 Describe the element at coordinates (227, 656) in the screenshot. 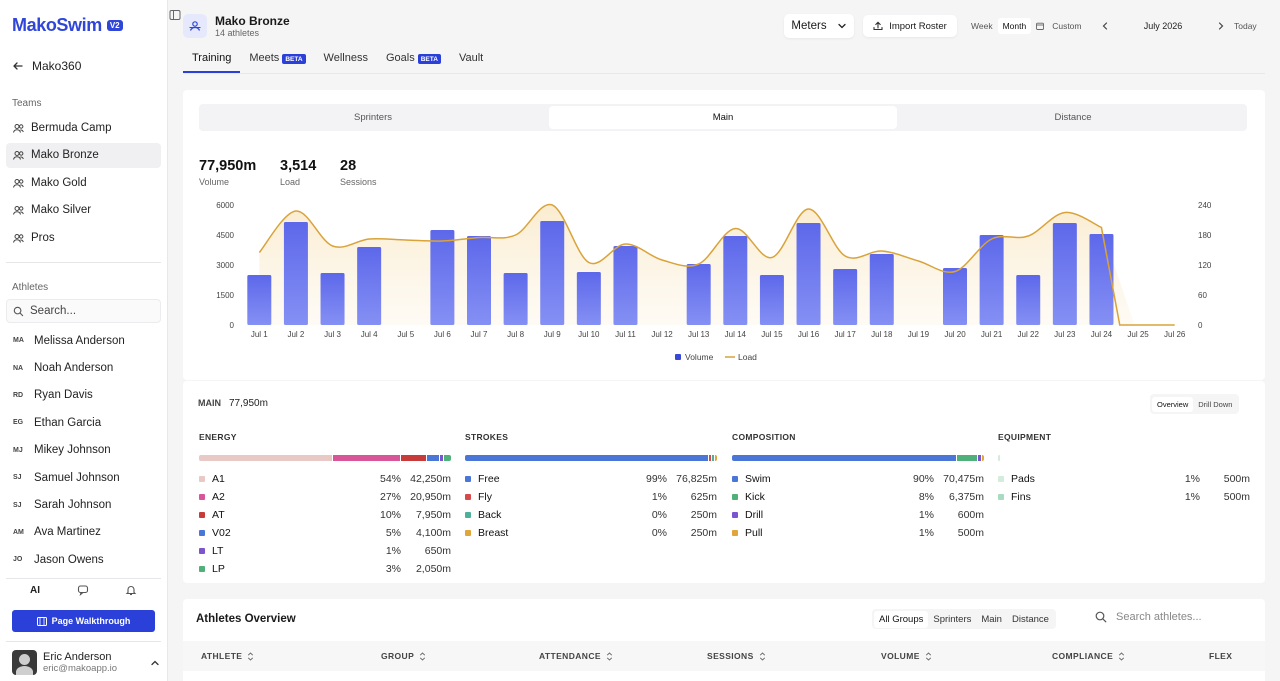

I see `column-header-athlete: ATHLETE` at that location.